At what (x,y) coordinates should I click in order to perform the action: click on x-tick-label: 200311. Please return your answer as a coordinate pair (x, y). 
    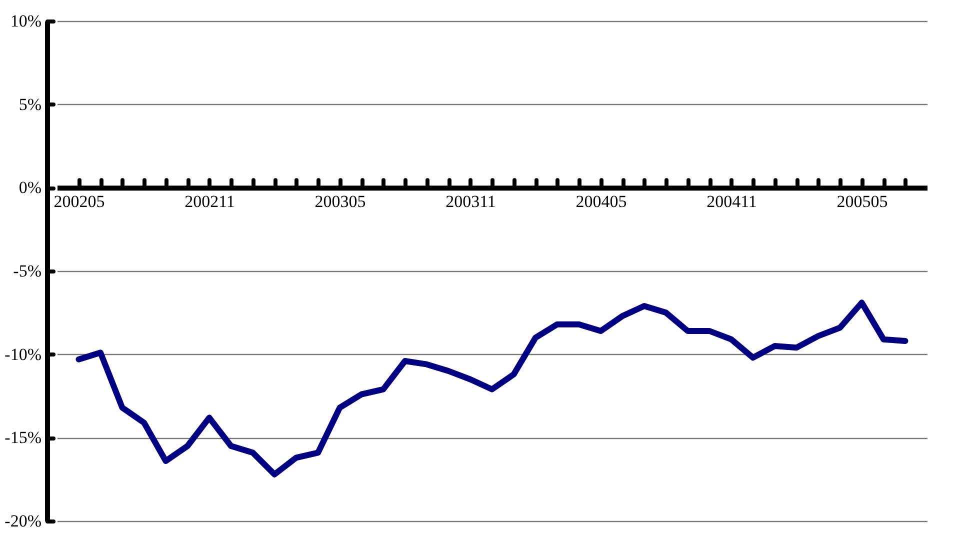
    Looking at the image, I should click on (471, 202).